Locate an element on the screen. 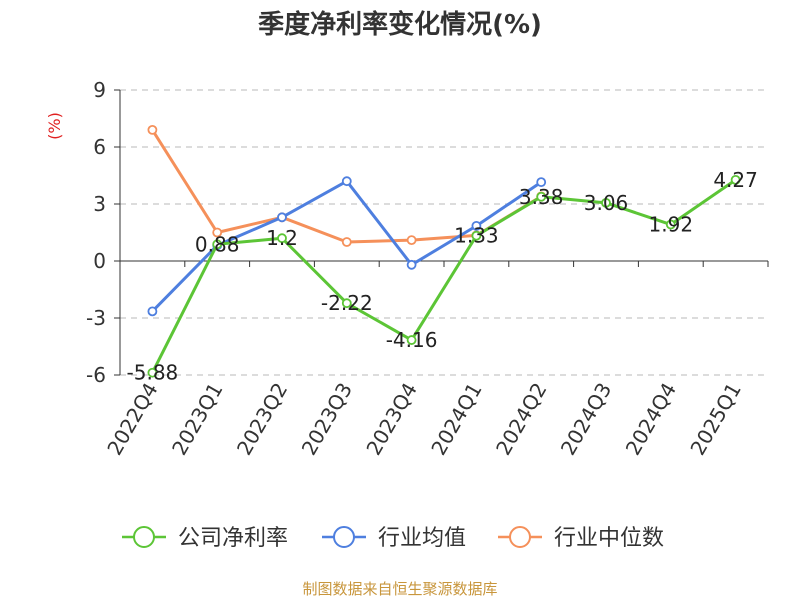 The width and height of the screenshot is (800, 600). data-label: 1.92 is located at coordinates (671, 225).